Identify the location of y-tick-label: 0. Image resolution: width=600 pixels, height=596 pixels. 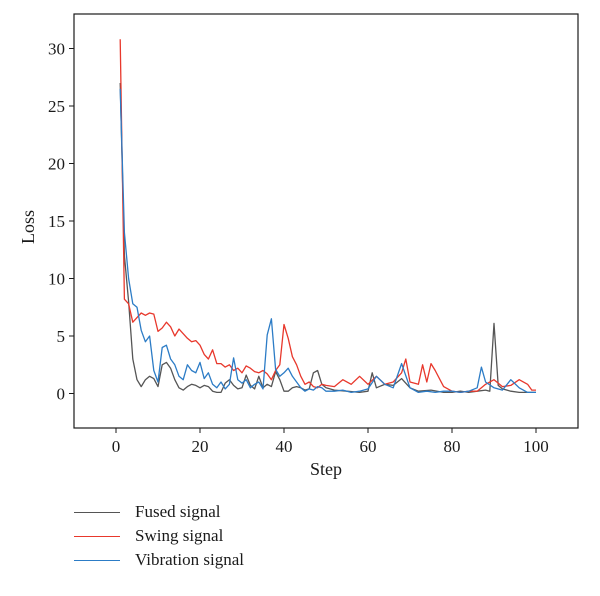
(61, 394).